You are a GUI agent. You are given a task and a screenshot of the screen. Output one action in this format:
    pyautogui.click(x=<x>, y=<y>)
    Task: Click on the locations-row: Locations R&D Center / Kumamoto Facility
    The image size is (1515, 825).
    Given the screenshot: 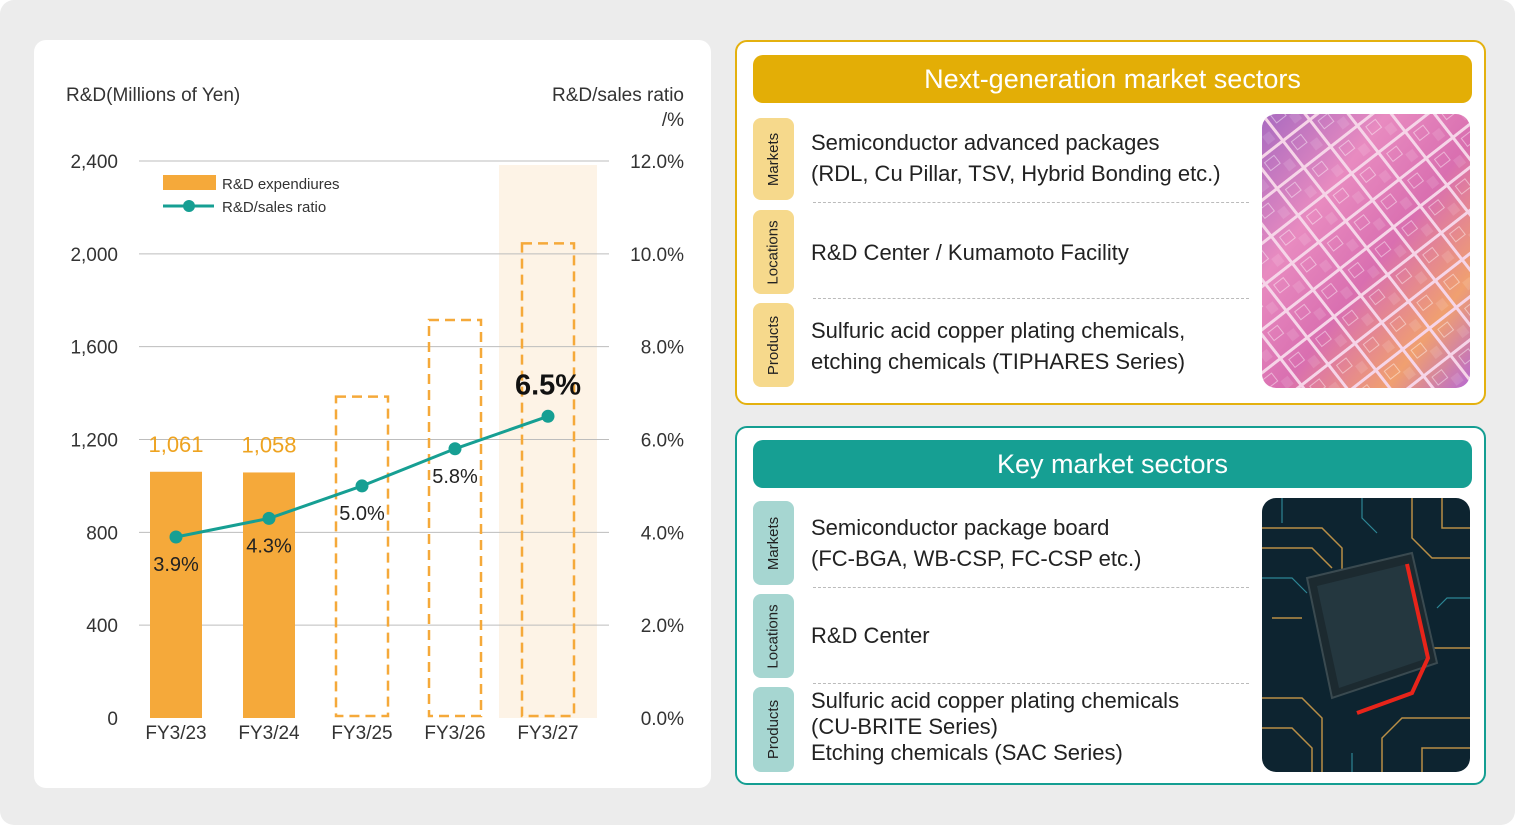 What is the action you would take?
    pyautogui.click(x=1003, y=252)
    